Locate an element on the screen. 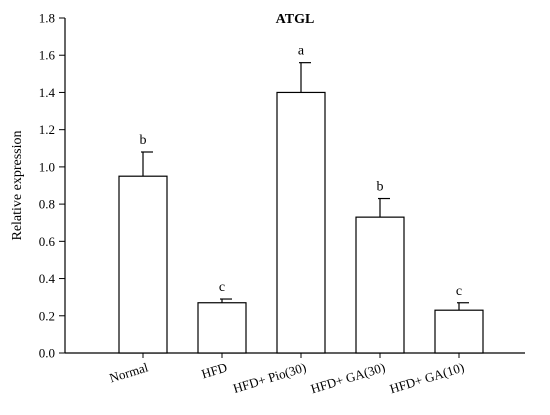 This screenshot has height=415, width=550. y-tick-label: 1.6 is located at coordinates (47, 55).